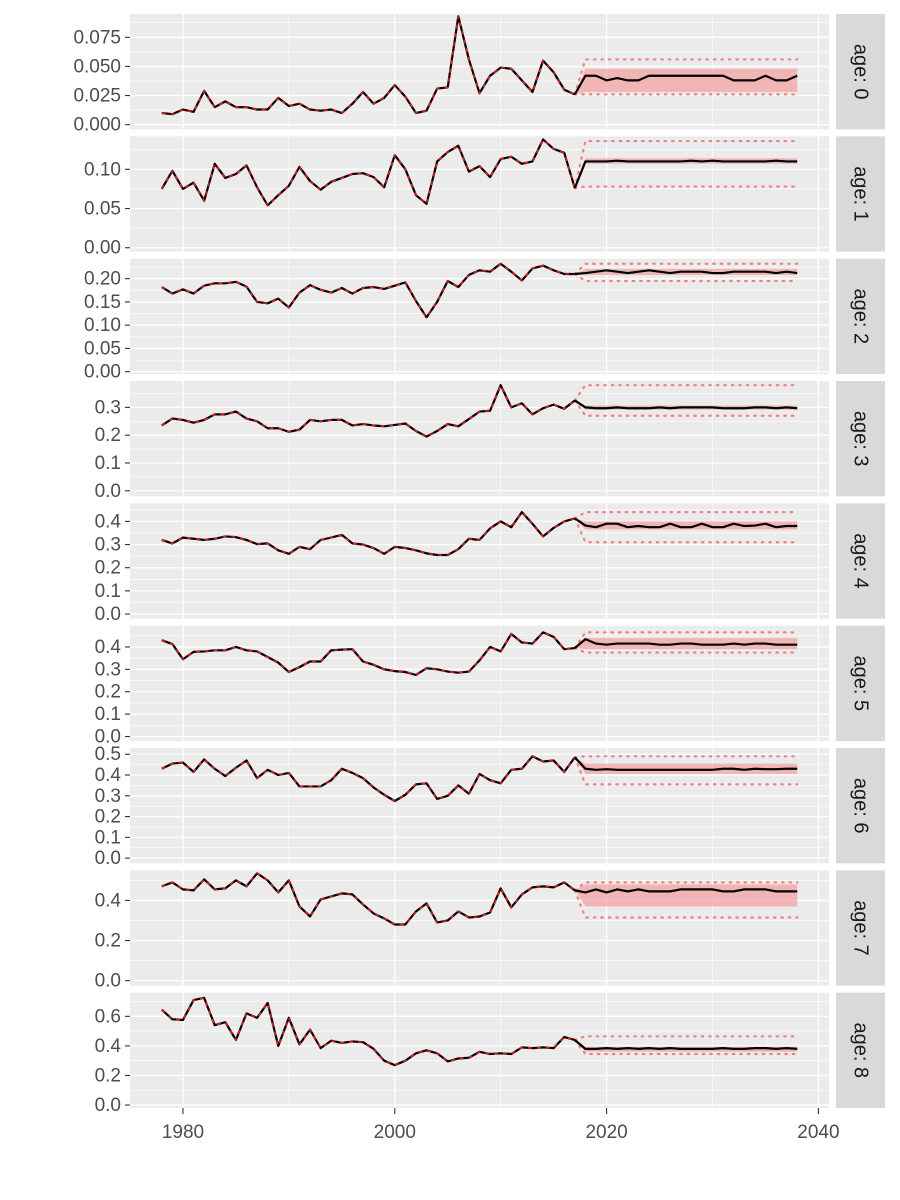  I want to click on facet-panel: 0.0 0.1 0.2 0.3 age: 3, so click(490, 441).